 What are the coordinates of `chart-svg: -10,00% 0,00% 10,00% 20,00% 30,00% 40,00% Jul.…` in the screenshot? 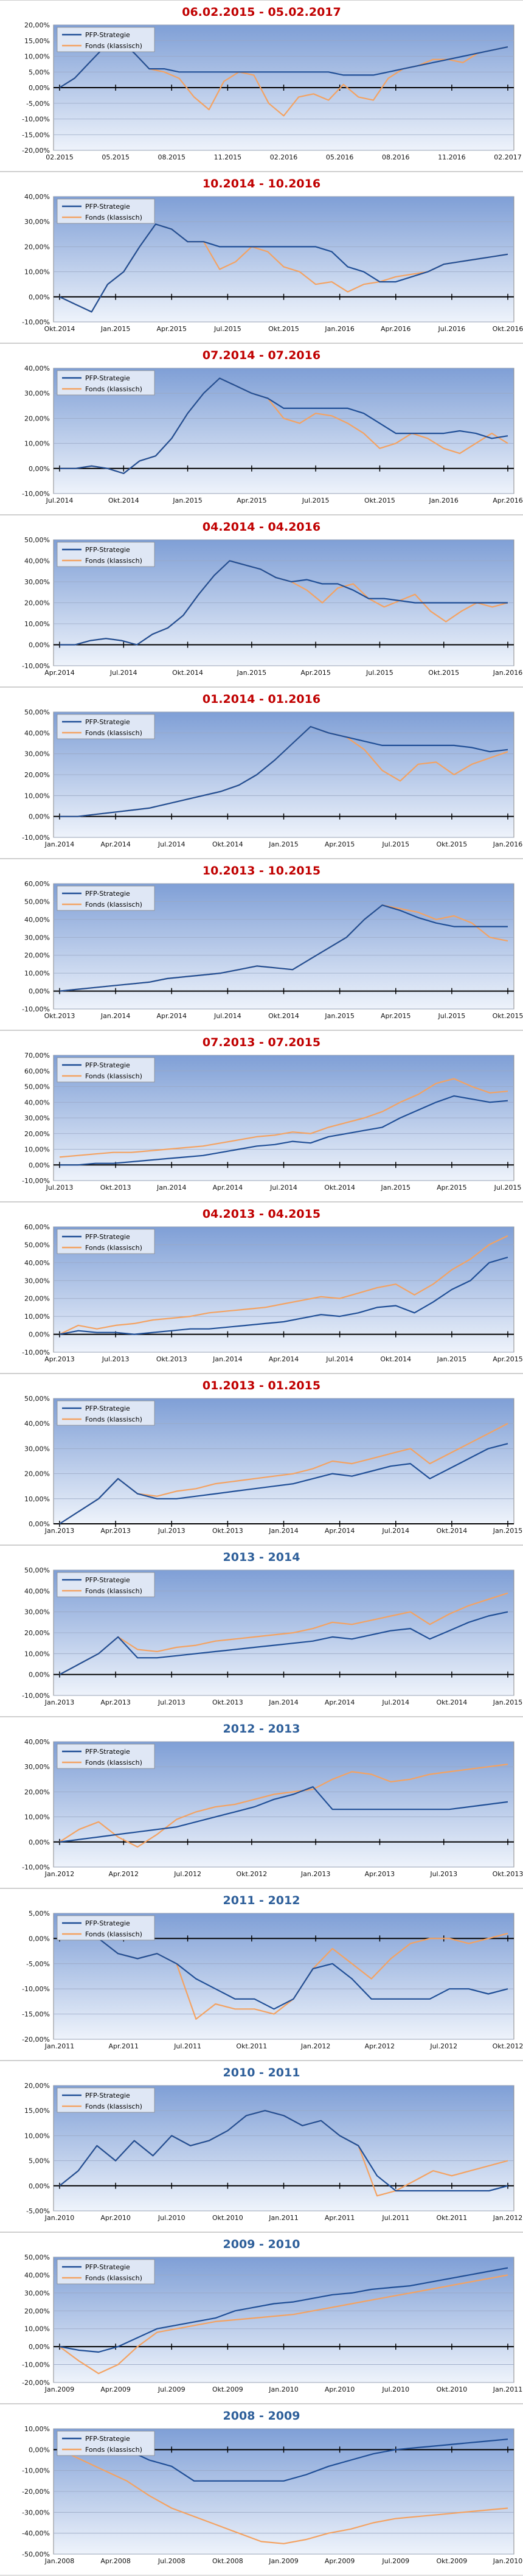 It's located at (273, 434).